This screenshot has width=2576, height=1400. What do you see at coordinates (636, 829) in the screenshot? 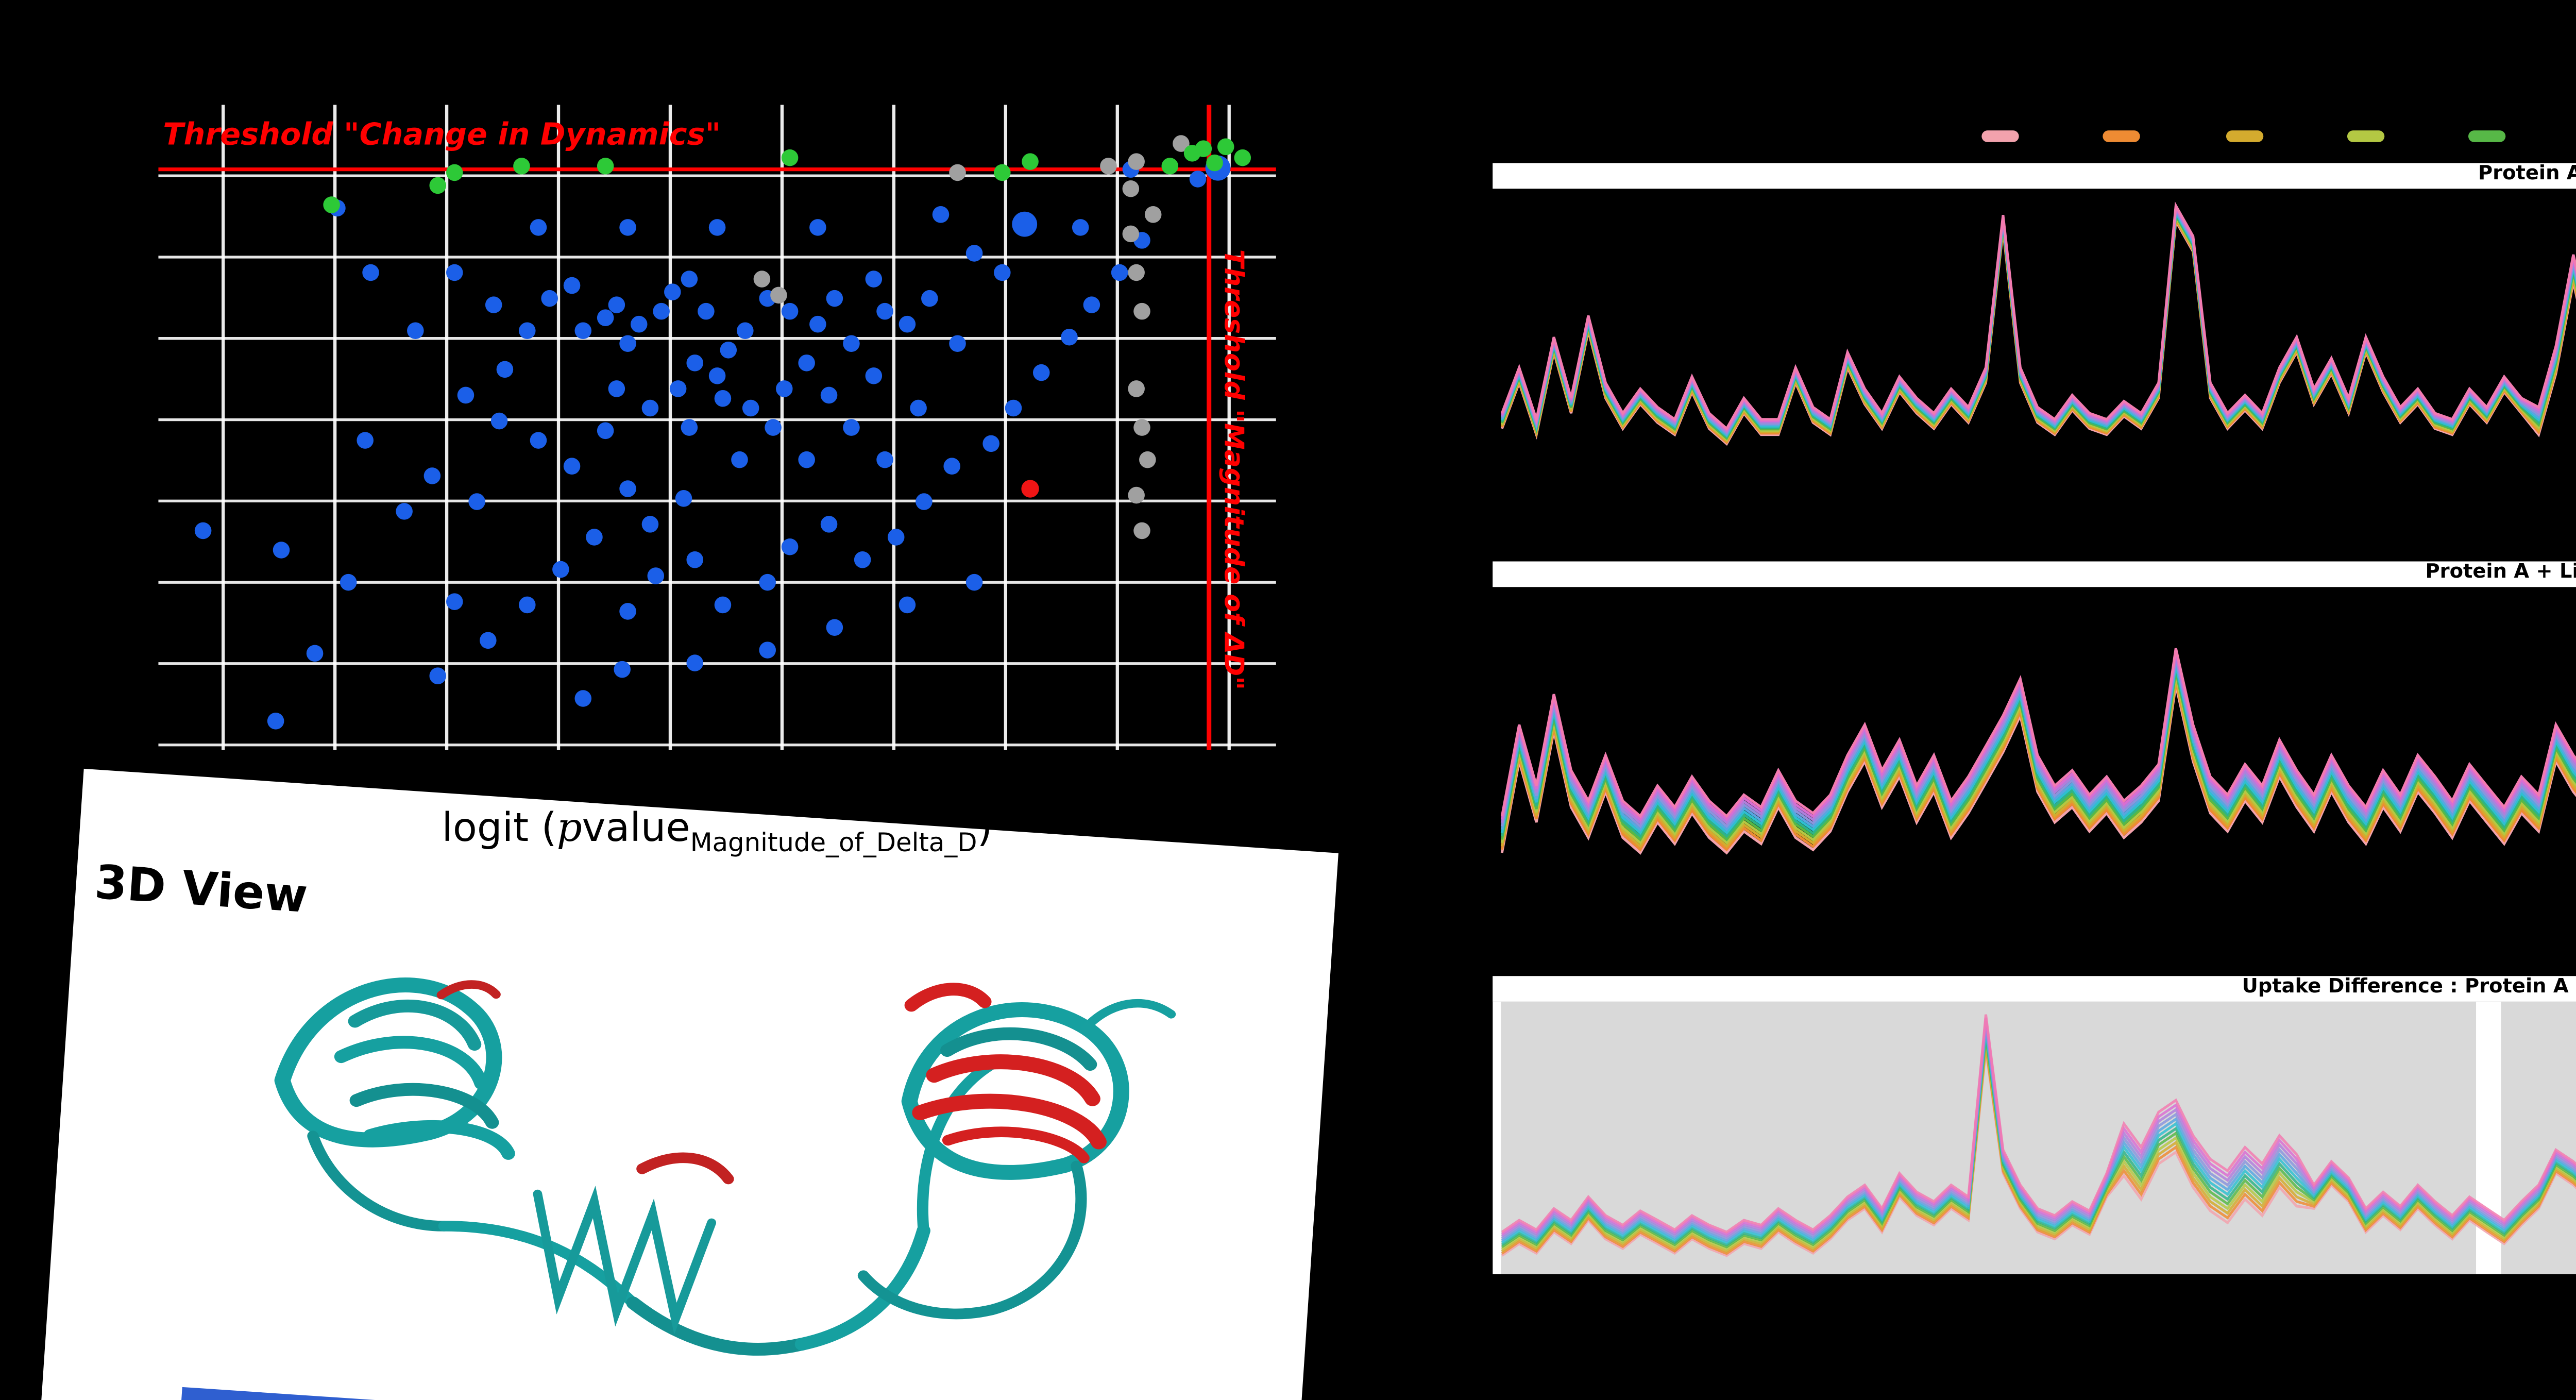
I see `x-axis-label-mid: value` at bounding box center [636, 829].